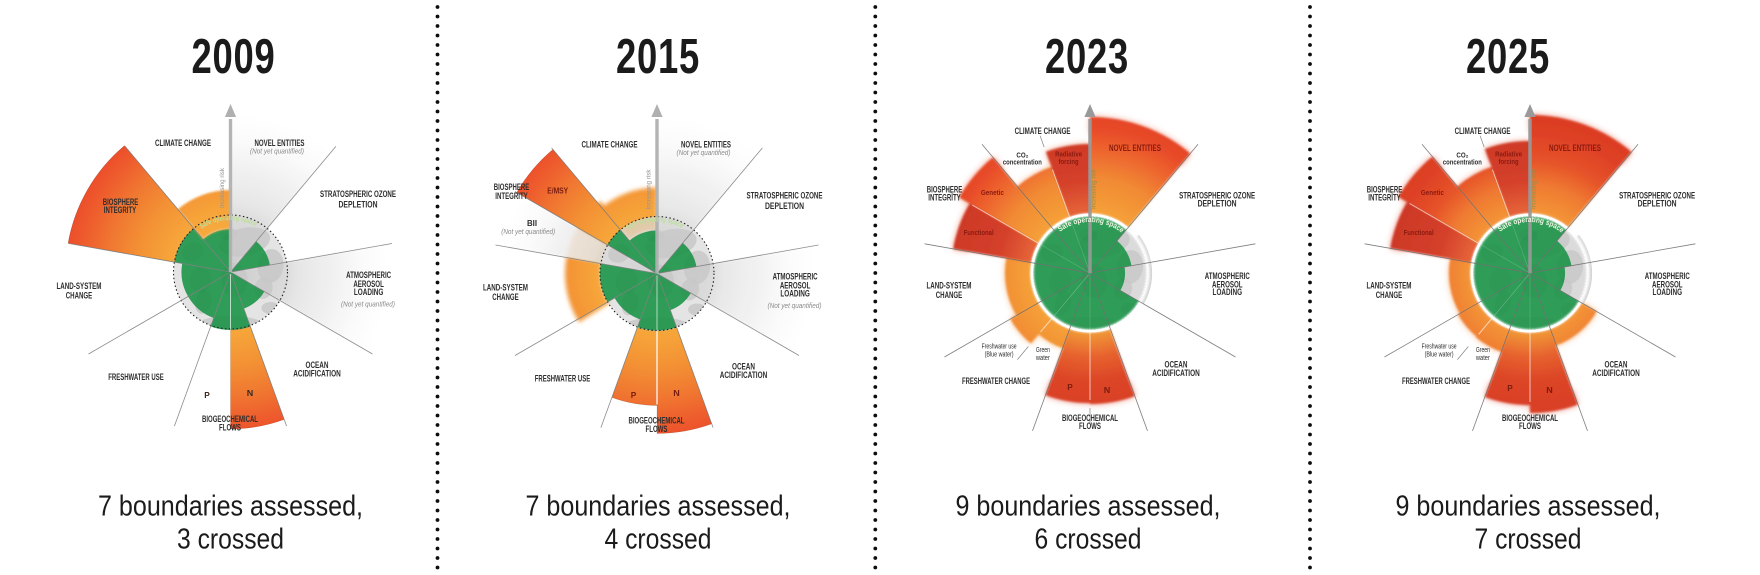 The image size is (1760, 575). I want to click on svg-text: 2025, so click(1508, 57).